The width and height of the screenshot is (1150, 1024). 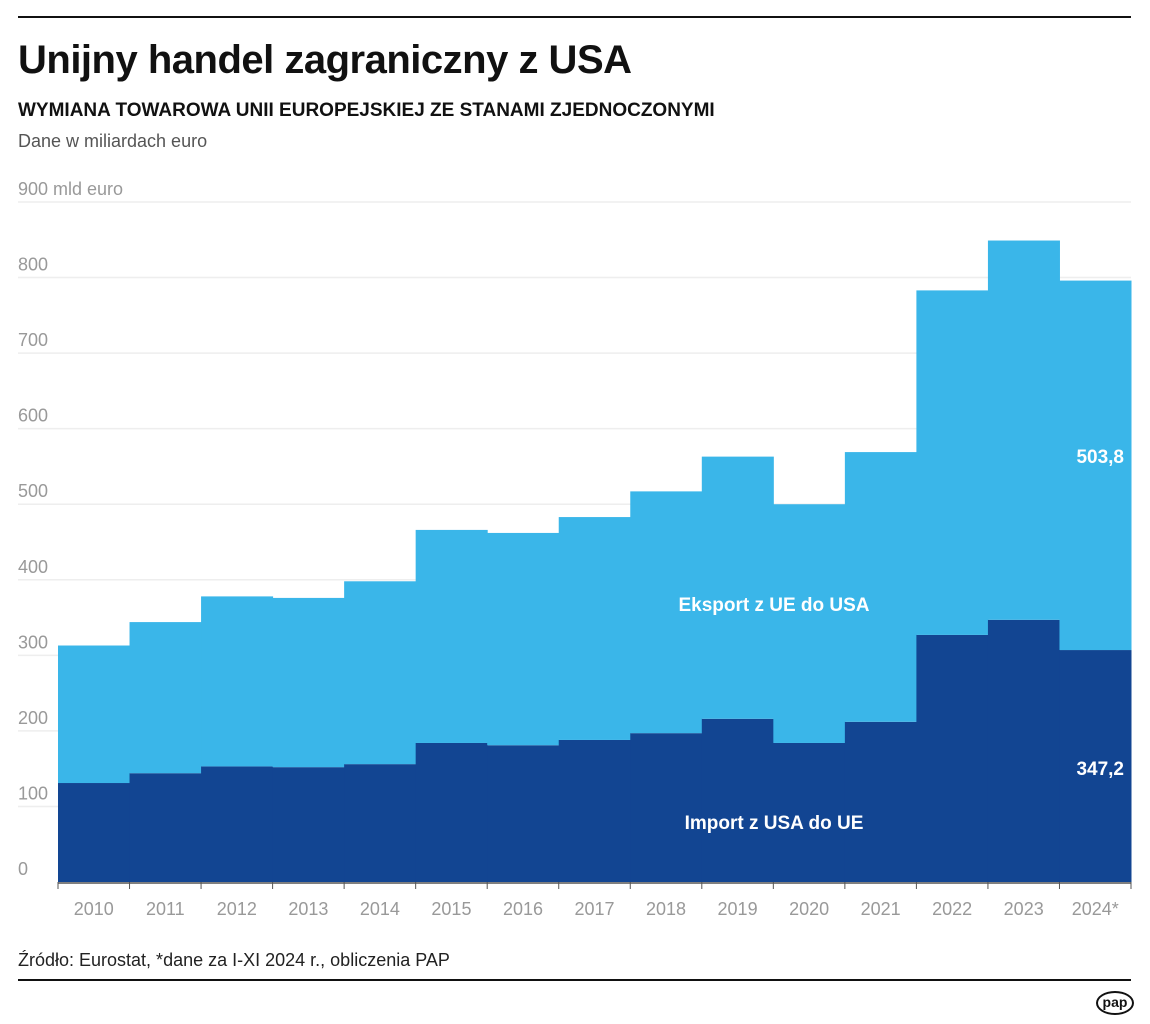 What do you see at coordinates (666, 909) in the screenshot?
I see `x-tick-label: 2018` at bounding box center [666, 909].